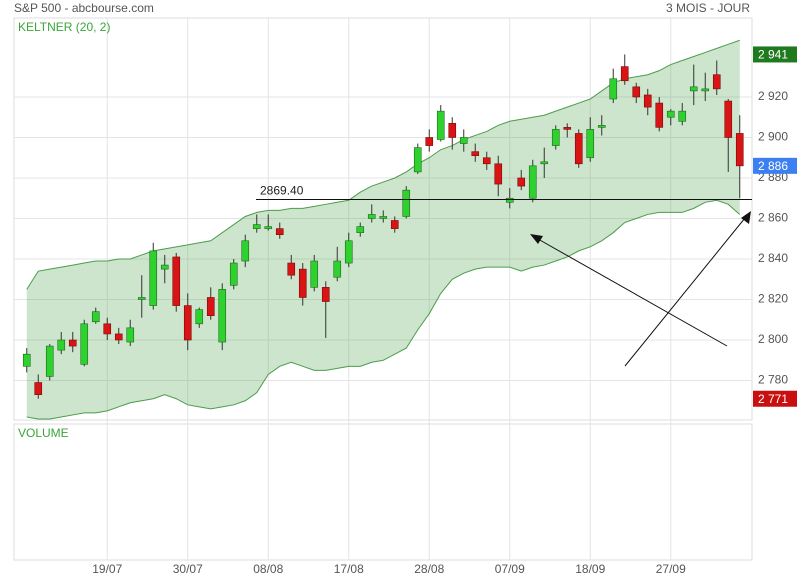 The height and width of the screenshot is (580, 800). Describe the element at coordinates (349, 569) in the screenshot. I see `x-tick-label: 17/08` at that location.